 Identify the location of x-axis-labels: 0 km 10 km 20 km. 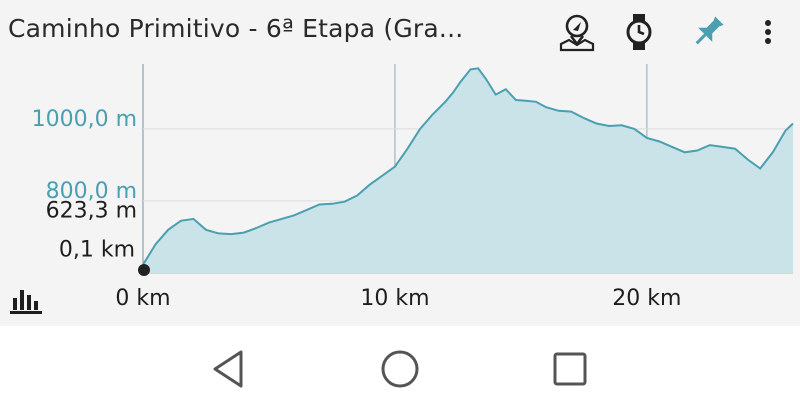
(398, 298).